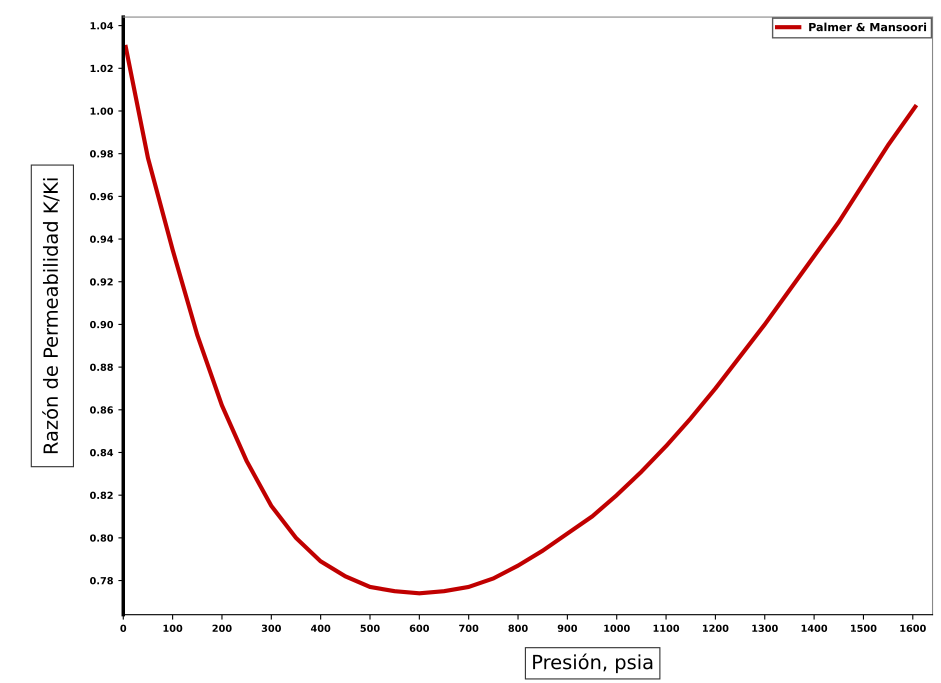  Describe the element at coordinates (101, 282) in the screenshot. I see `y-tick-label: 0.92` at that location.